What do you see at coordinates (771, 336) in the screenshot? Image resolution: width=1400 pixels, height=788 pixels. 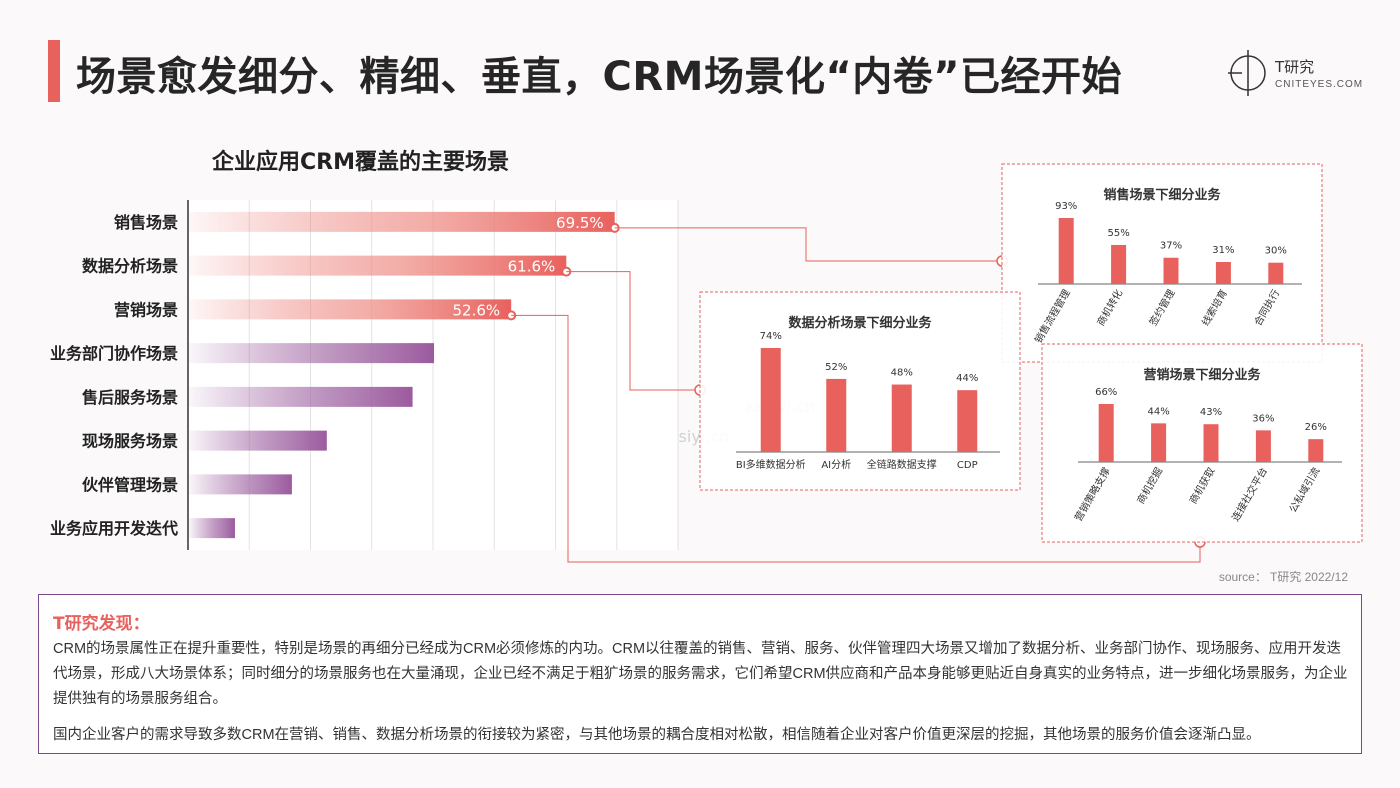 I see `sub-bar-value: 74%` at bounding box center [771, 336].